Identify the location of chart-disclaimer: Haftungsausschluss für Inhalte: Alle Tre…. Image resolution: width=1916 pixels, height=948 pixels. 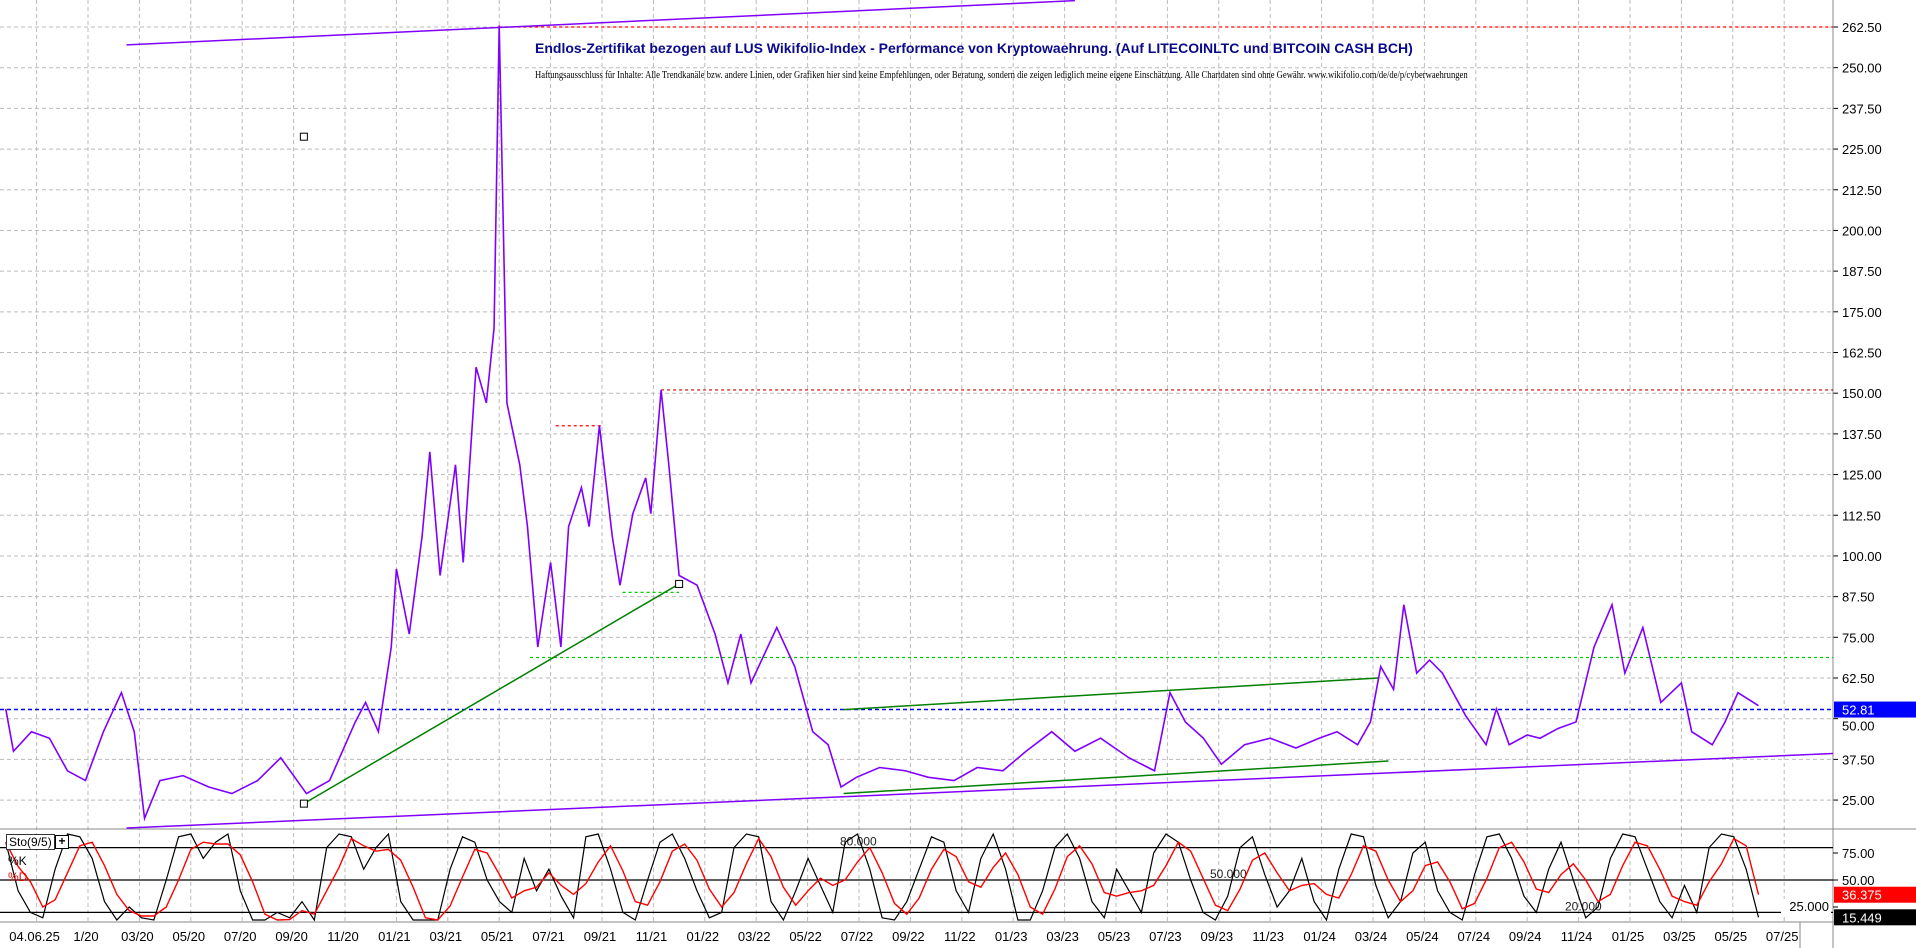
(1001, 75).